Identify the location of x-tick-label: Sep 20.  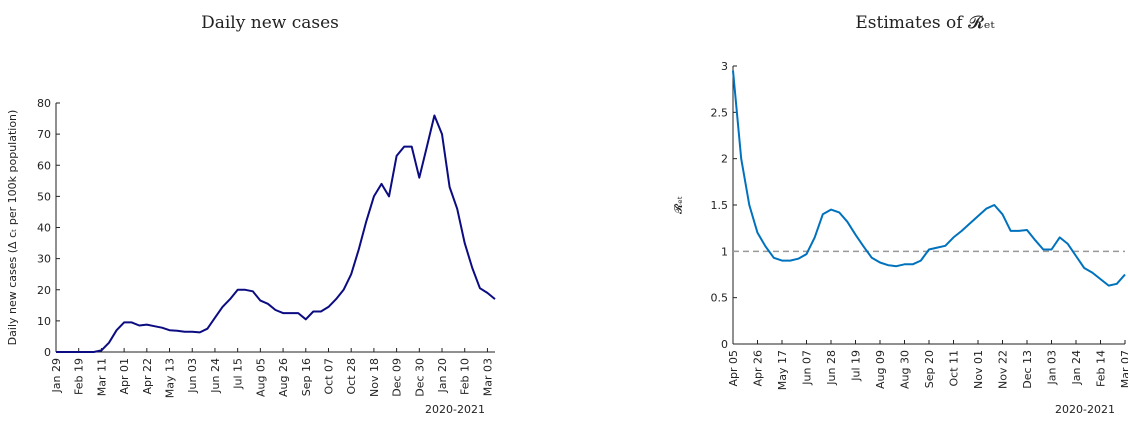
(929, 369).